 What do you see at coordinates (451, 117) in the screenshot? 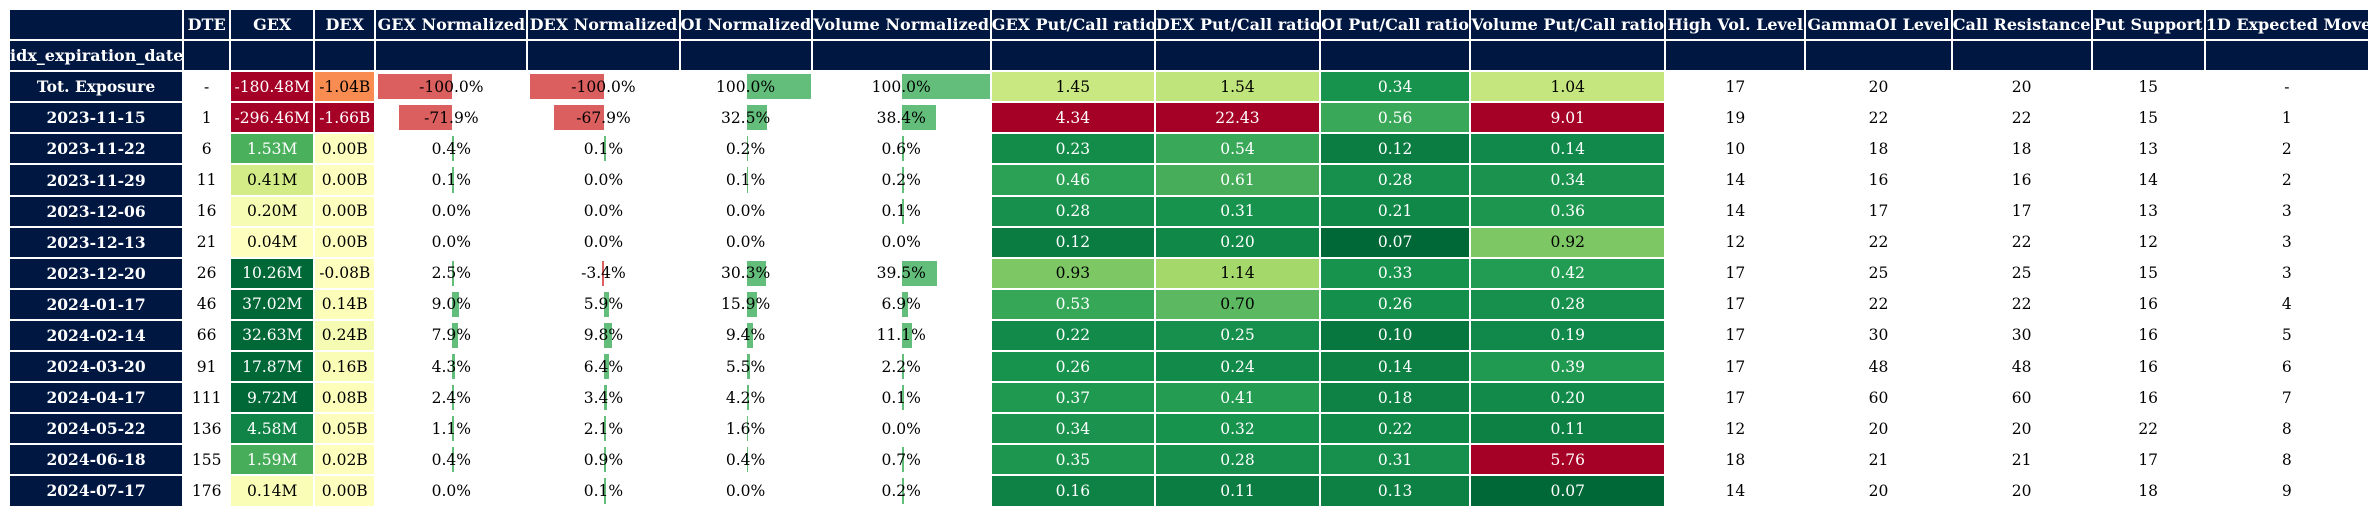
I see `cell-value: -71.9%` at bounding box center [451, 117].